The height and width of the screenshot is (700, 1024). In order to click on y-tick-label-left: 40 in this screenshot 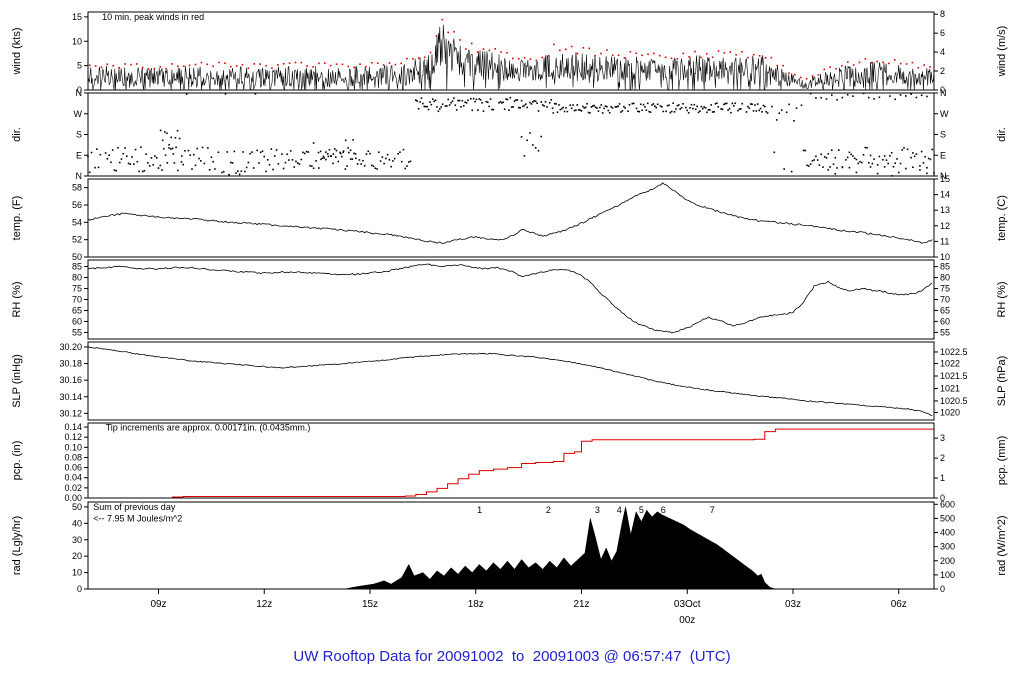, I will do `click(77, 523)`.